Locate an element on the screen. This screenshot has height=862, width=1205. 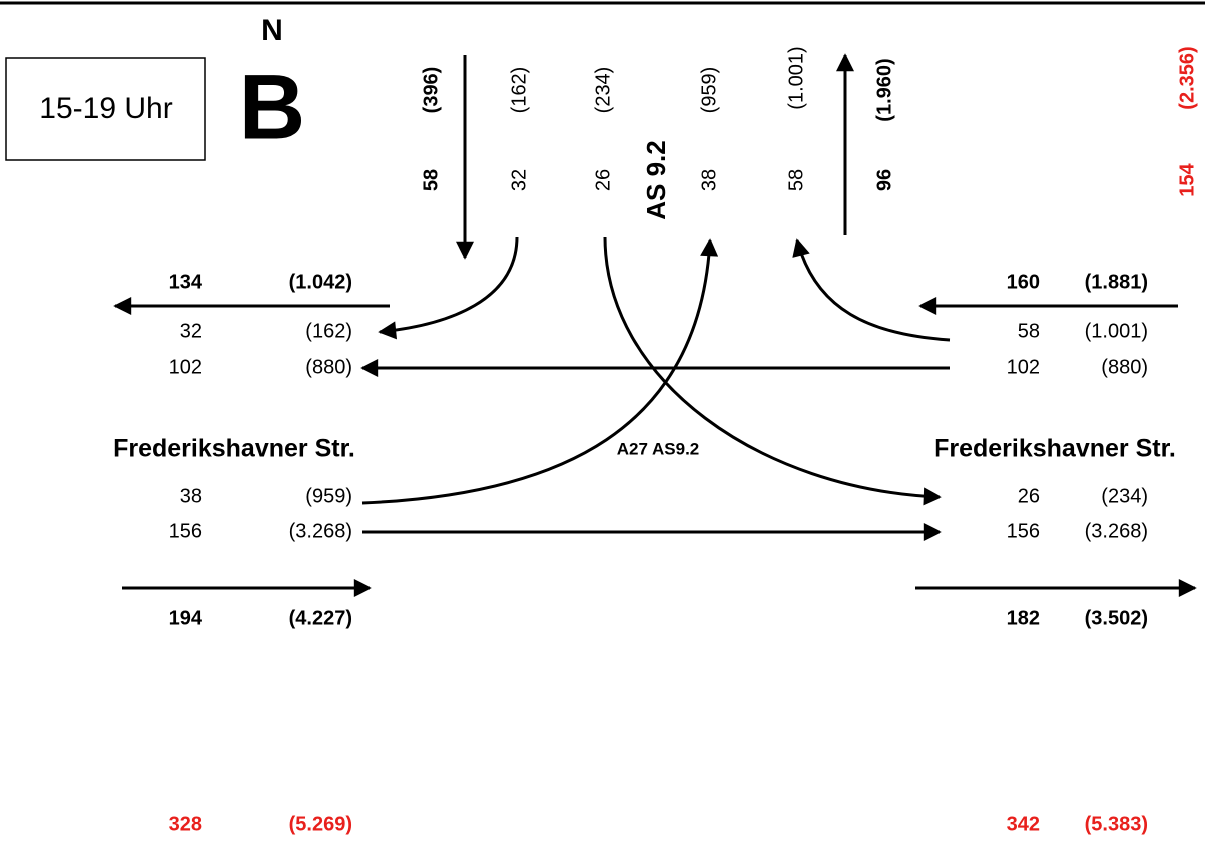
lower-row-daily: (959) is located at coordinates (328, 496).